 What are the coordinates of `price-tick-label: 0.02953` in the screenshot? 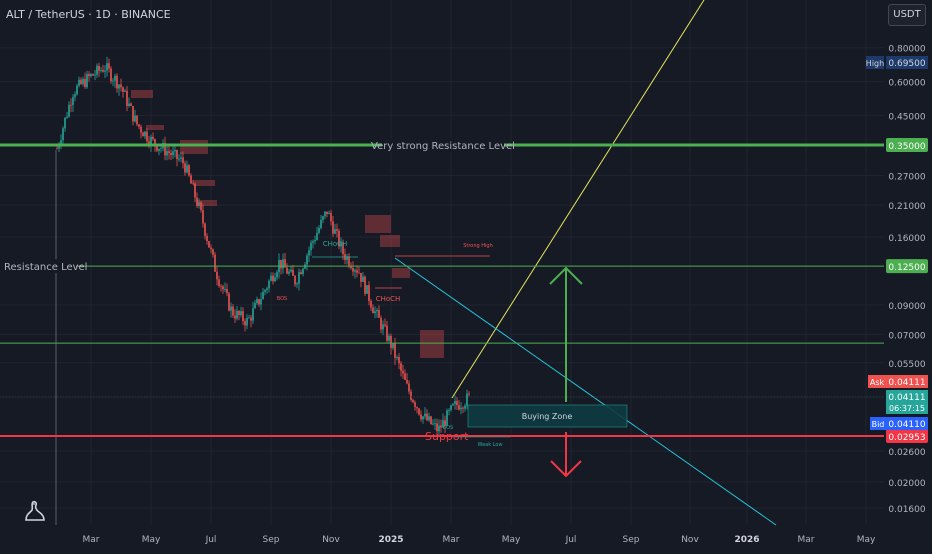 It's located at (906, 438).